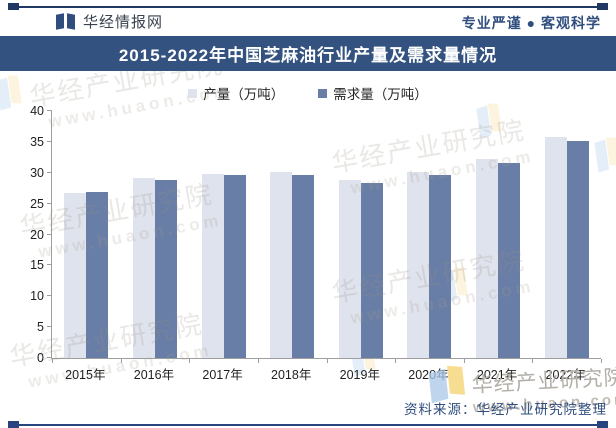  I want to click on y-axis-labels: 0 5 10 15 20 25 30 35 40, so click(29, 234).